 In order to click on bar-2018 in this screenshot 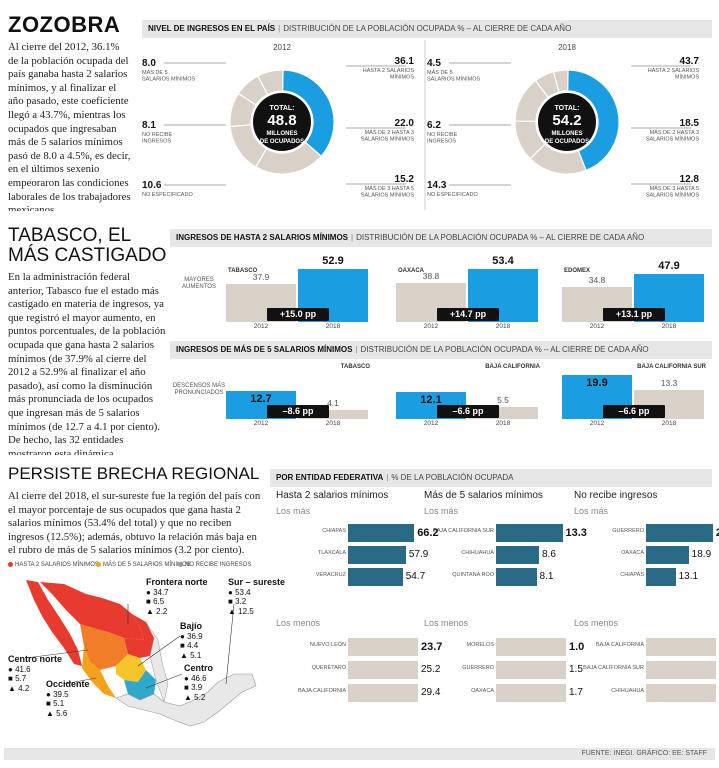, I will do `click(333, 414)`.